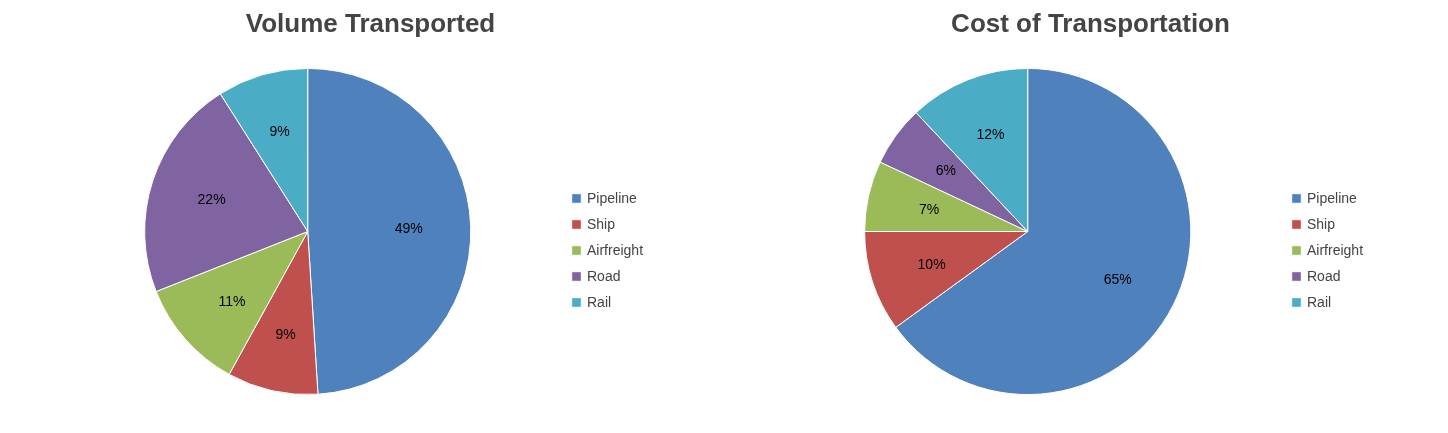 This screenshot has width=1448, height=433. What do you see at coordinates (211, 199) in the screenshot?
I see `data-label: 22%` at bounding box center [211, 199].